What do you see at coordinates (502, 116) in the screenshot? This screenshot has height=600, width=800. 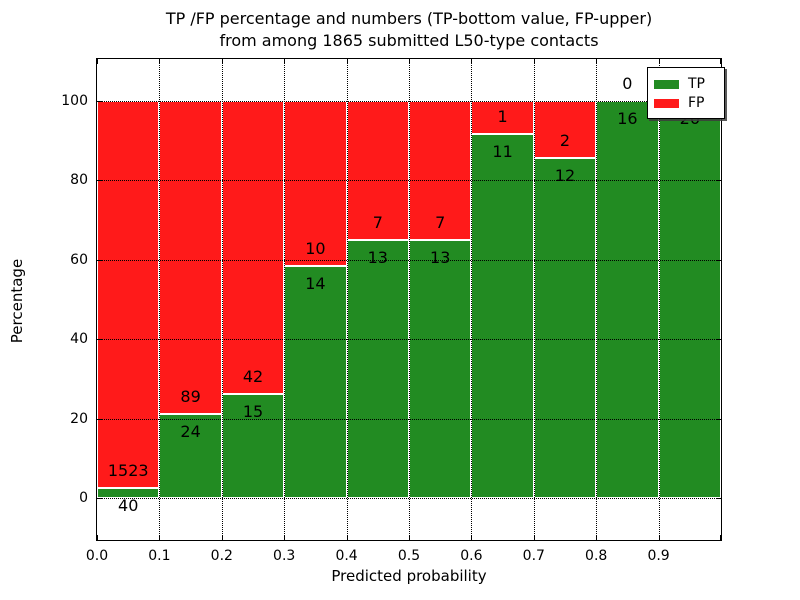 I see `fp-count-label: 1` at bounding box center [502, 116].